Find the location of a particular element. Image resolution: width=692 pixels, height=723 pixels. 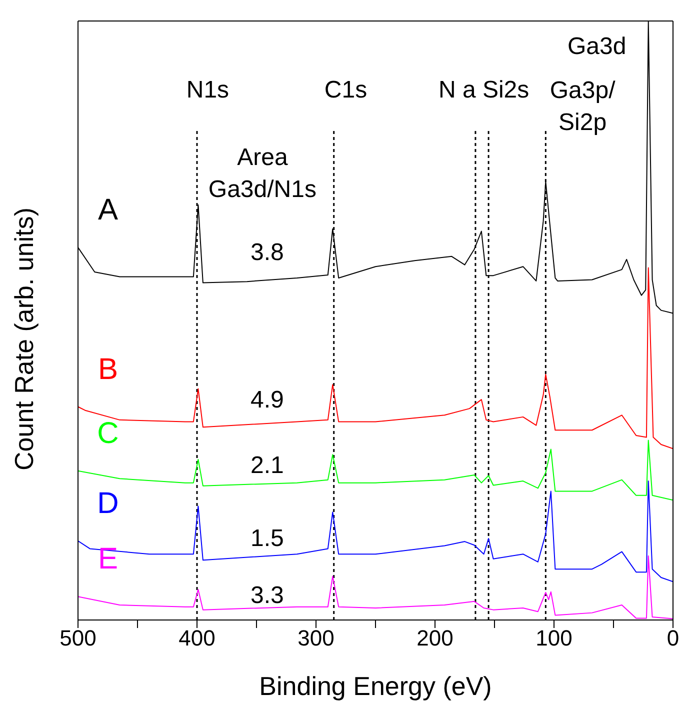

annotation: N1s is located at coordinates (208, 89).